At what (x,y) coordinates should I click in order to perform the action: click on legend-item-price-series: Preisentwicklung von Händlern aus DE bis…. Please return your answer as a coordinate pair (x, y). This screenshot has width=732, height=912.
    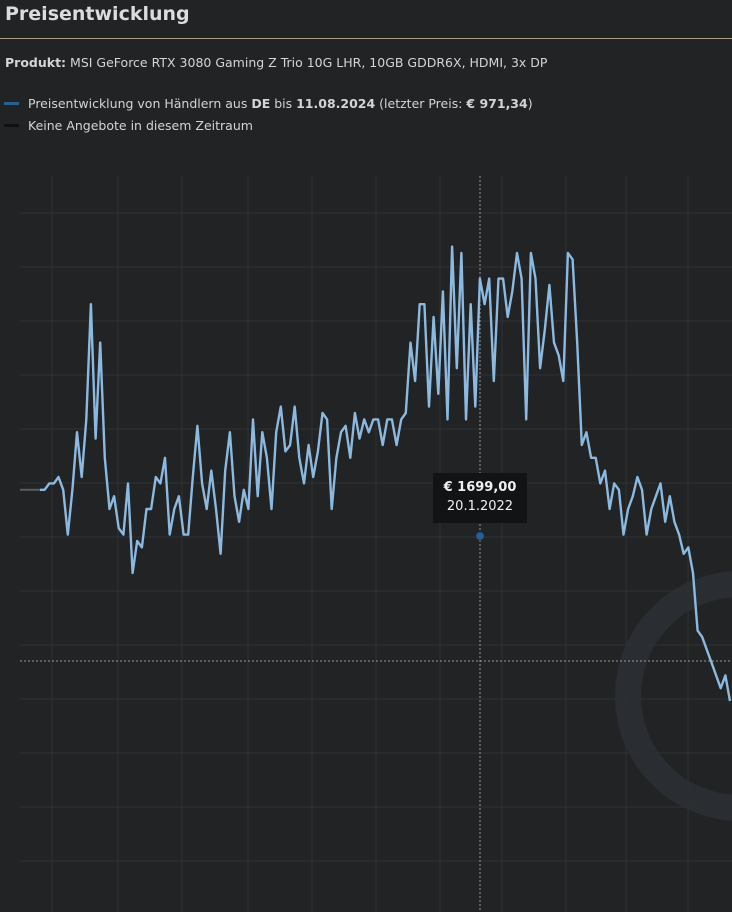
    Looking at the image, I should click on (268, 106).